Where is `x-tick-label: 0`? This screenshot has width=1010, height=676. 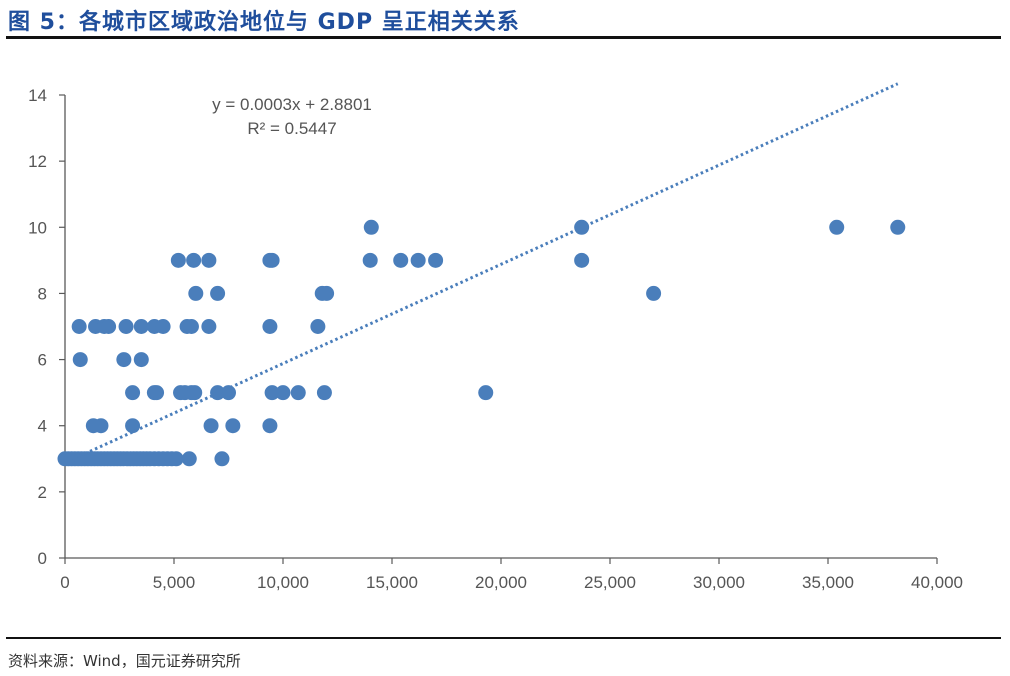 x-tick-label: 0 is located at coordinates (64, 582).